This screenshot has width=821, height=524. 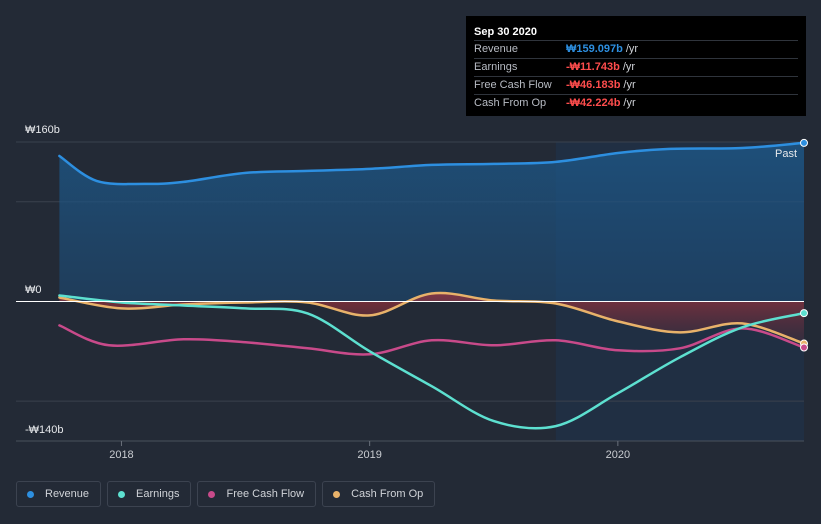 I want to click on tooltip-value: -₩46.183b, so click(x=593, y=85).